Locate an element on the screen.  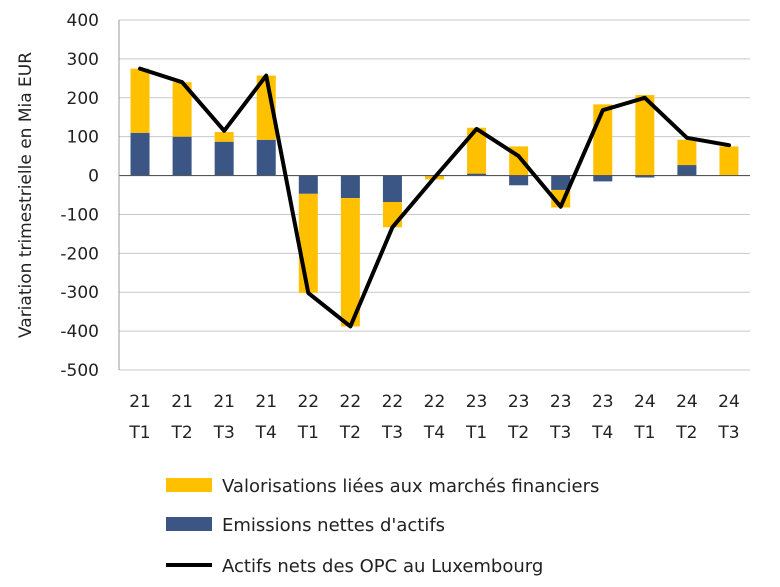
y-tick-labels: 400 300 200 100 0 -100 -200 -300 -400 -500 is located at coordinates (79, 196).